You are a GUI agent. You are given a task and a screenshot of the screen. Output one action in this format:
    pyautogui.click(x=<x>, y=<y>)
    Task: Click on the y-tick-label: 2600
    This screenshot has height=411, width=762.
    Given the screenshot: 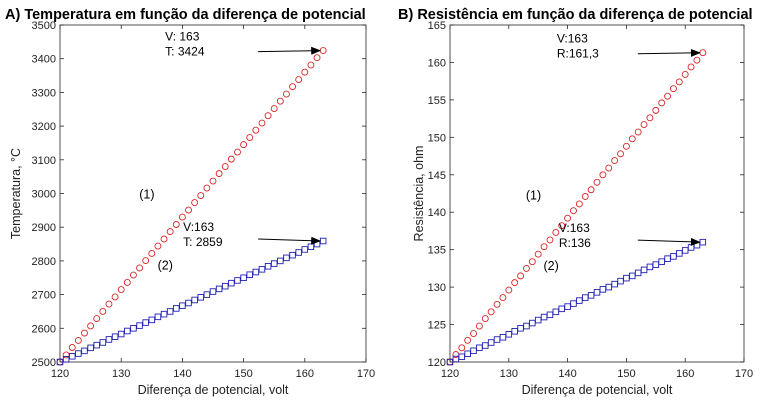 What is the action you would take?
    pyautogui.click(x=44, y=329)
    